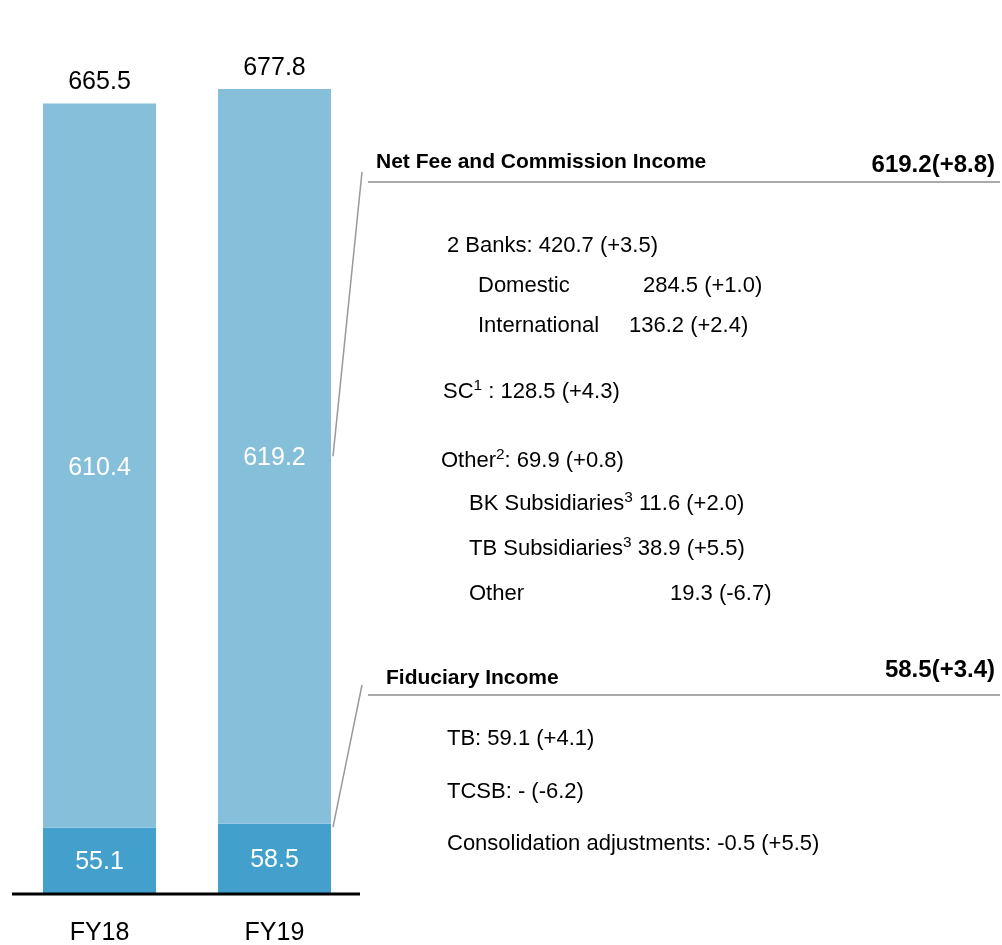  Describe the element at coordinates (939, 668) in the screenshot. I see `text: 58.5(+3.4)` at that location.